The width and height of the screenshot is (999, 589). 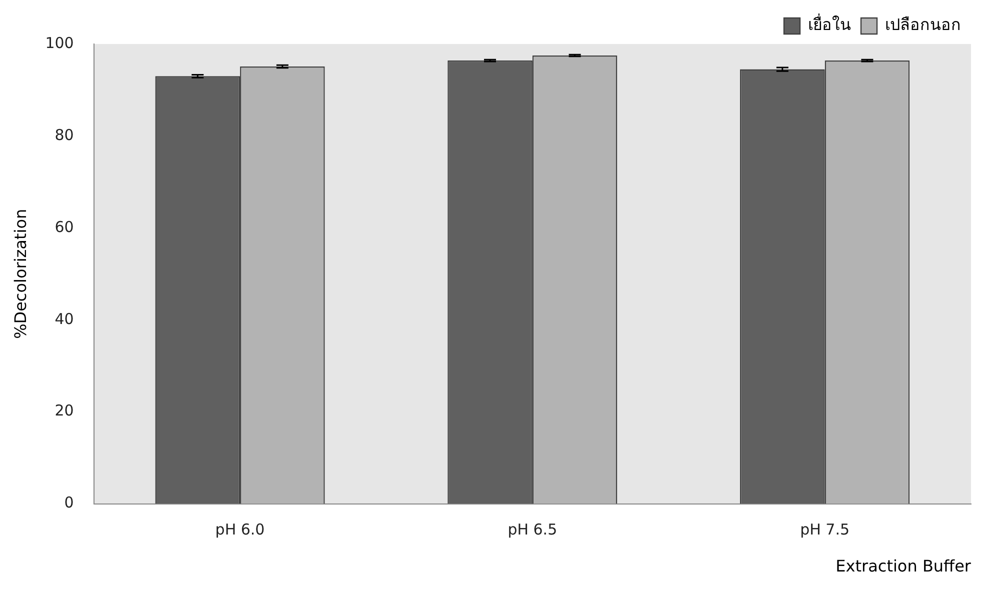 I want to click on y-tick-label: 80, so click(x=64, y=135).